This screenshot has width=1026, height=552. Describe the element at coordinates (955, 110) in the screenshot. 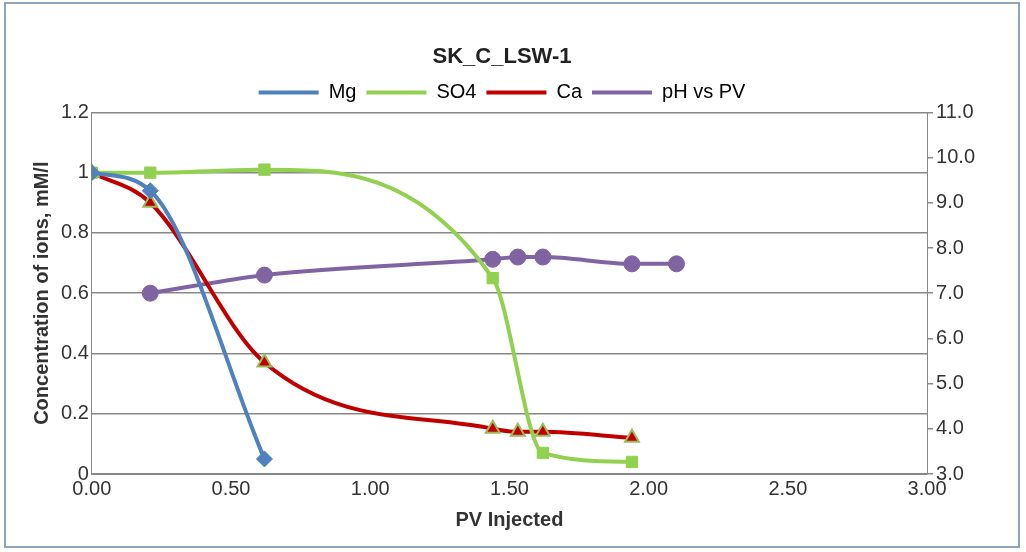

I see `y2-tick-label: 11.0` at that location.